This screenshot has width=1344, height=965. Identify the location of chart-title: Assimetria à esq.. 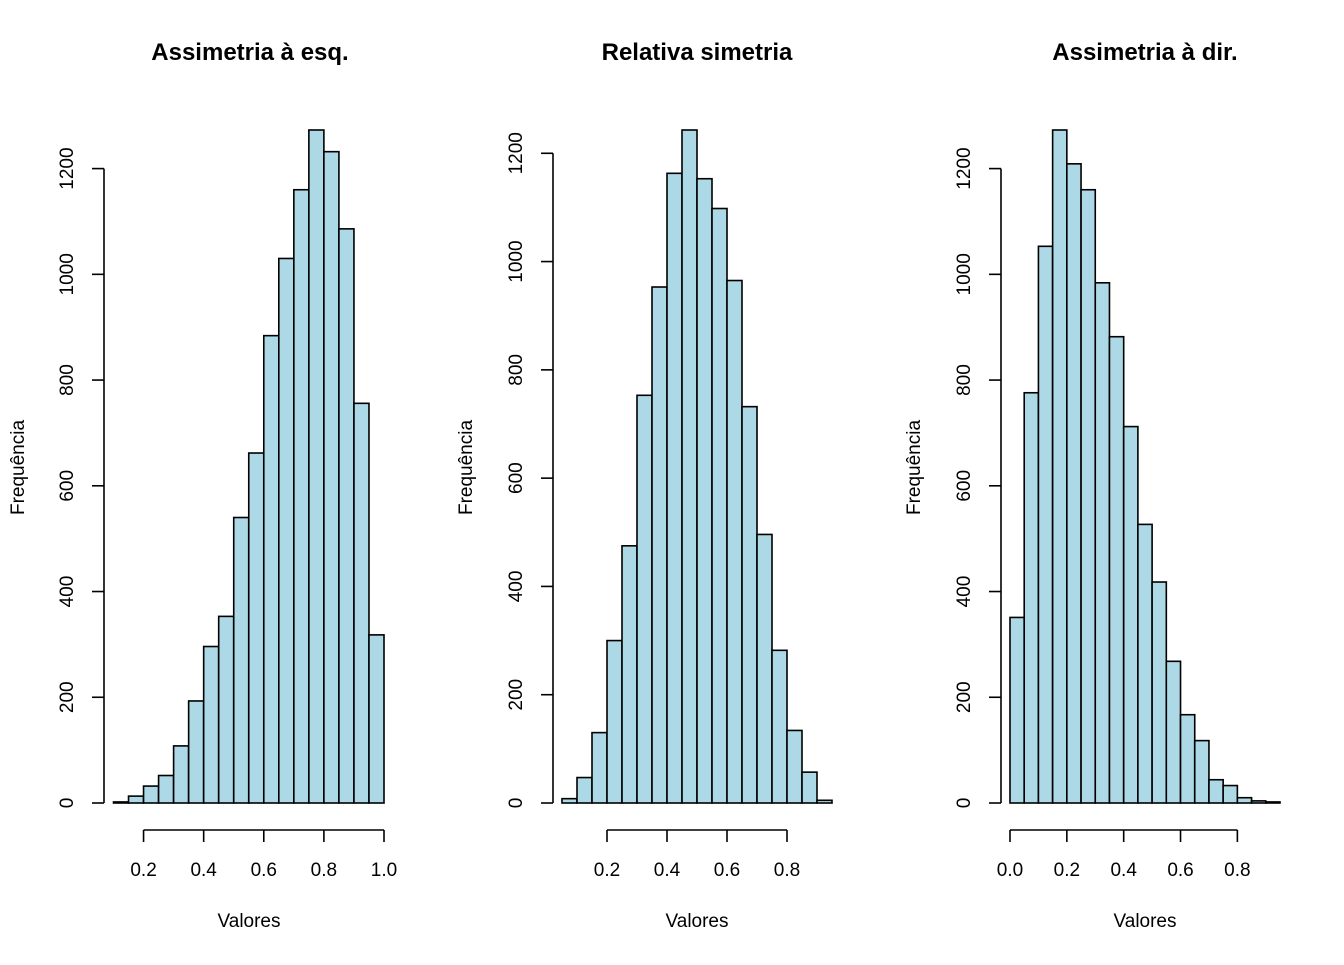
(249, 52).